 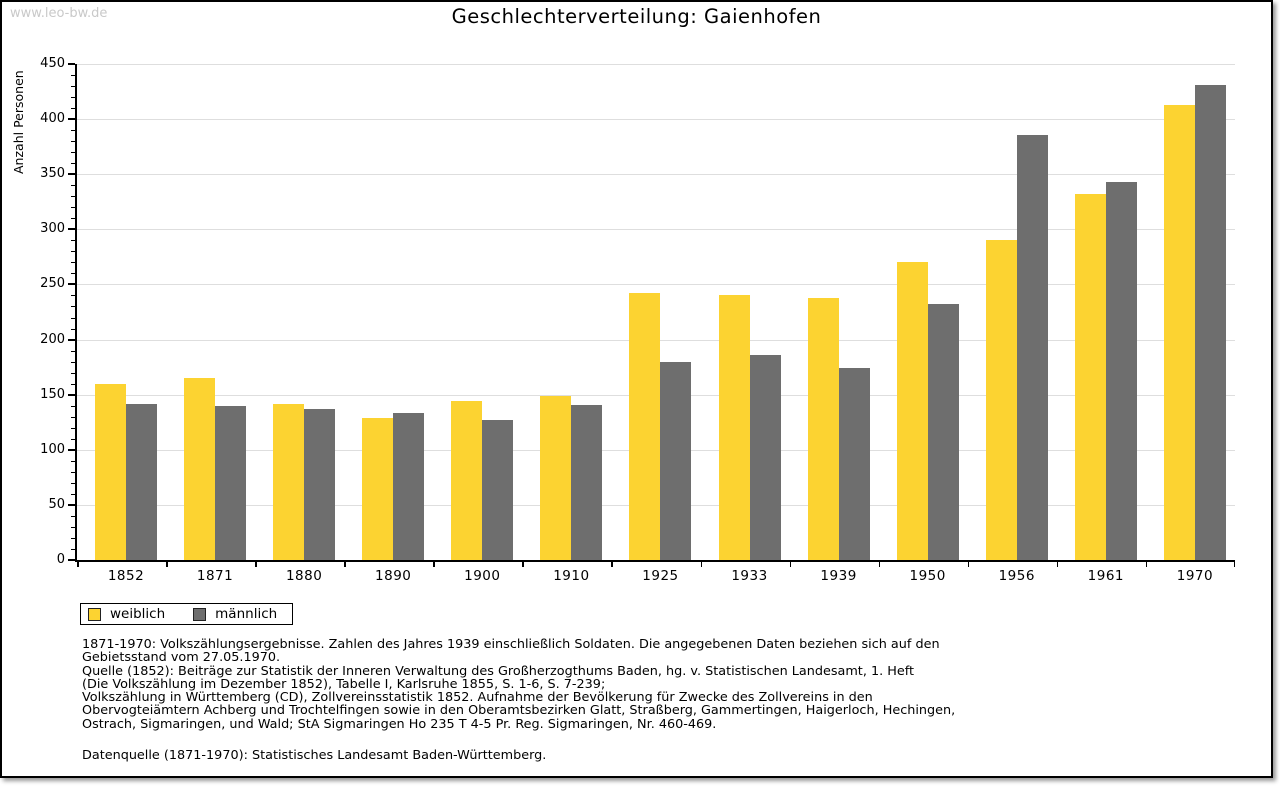 I want to click on bar-männlich-1871, so click(x=231, y=482).